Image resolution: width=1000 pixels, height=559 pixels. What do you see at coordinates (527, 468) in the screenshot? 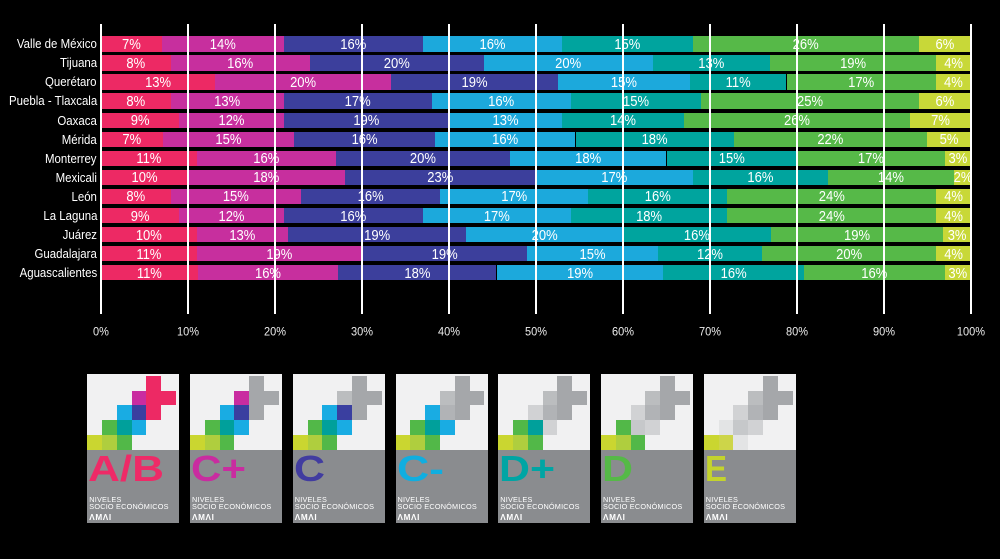
I see `svg-text: D+` at bounding box center [527, 468].